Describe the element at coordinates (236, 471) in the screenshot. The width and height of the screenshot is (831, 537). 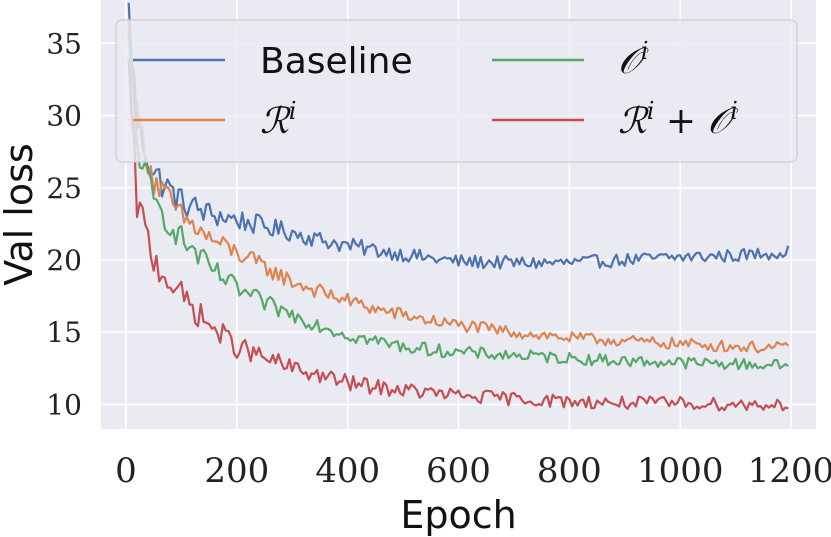
I see `x-tick-label: 200` at that location.